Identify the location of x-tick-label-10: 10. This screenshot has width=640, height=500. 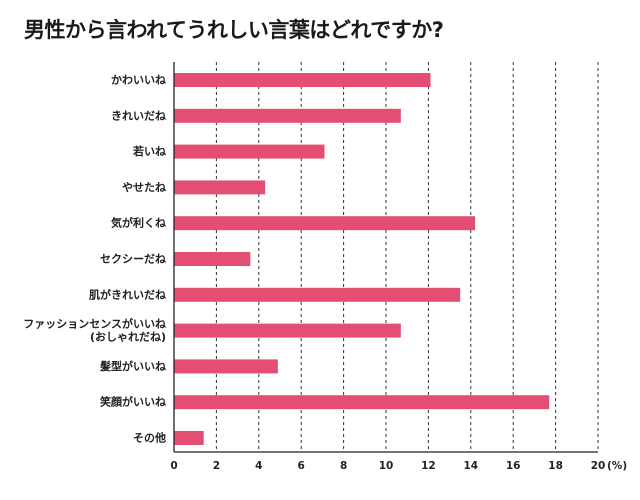
(386, 466).